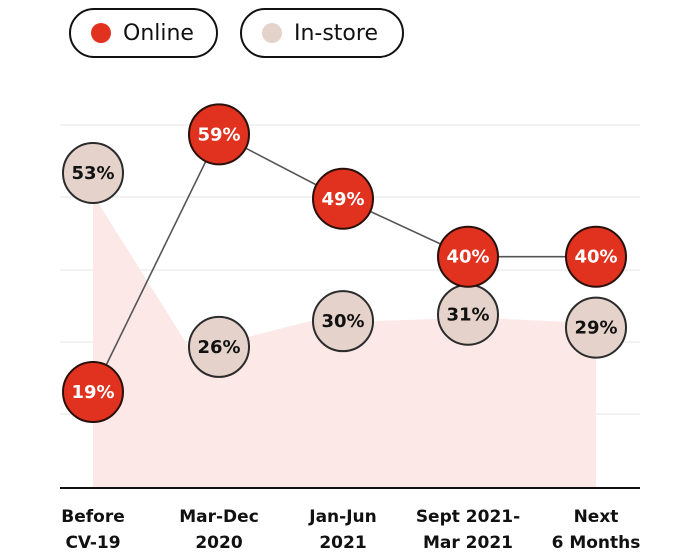 The height and width of the screenshot is (560, 700). What do you see at coordinates (271, 33) in the screenshot?
I see `instore-swatch-icon` at bounding box center [271, 33].